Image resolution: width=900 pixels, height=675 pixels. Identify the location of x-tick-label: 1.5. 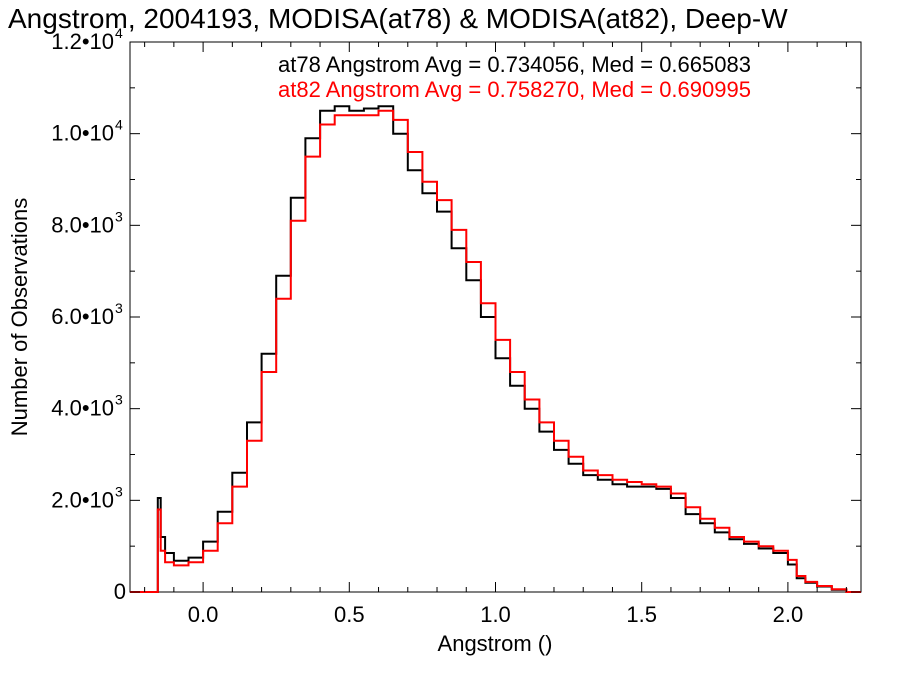
(641, 614).